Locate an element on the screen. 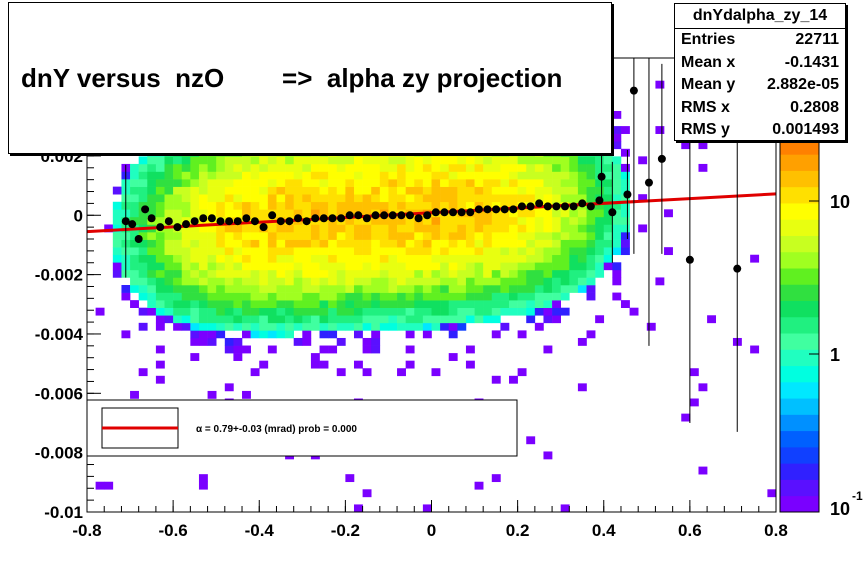 This screenshot has width=863, height=571. color-scale-step is located at coordinates (799, 341).